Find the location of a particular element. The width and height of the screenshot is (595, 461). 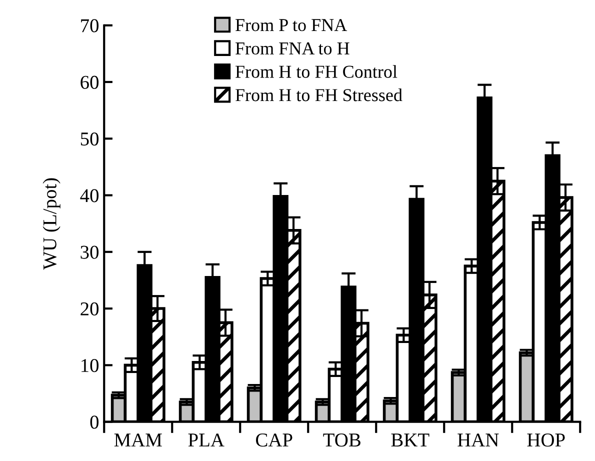

x-tick-label: HOP is located at coordinates (546, 440).